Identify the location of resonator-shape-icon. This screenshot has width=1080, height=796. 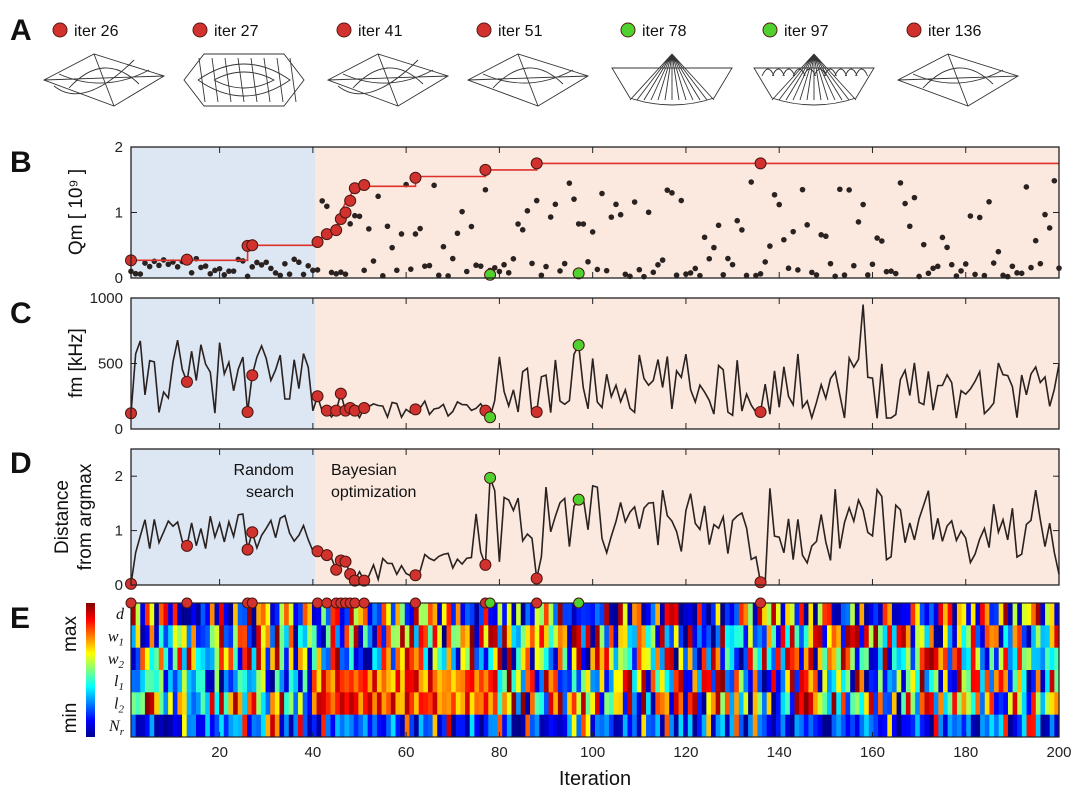
(958, 80).